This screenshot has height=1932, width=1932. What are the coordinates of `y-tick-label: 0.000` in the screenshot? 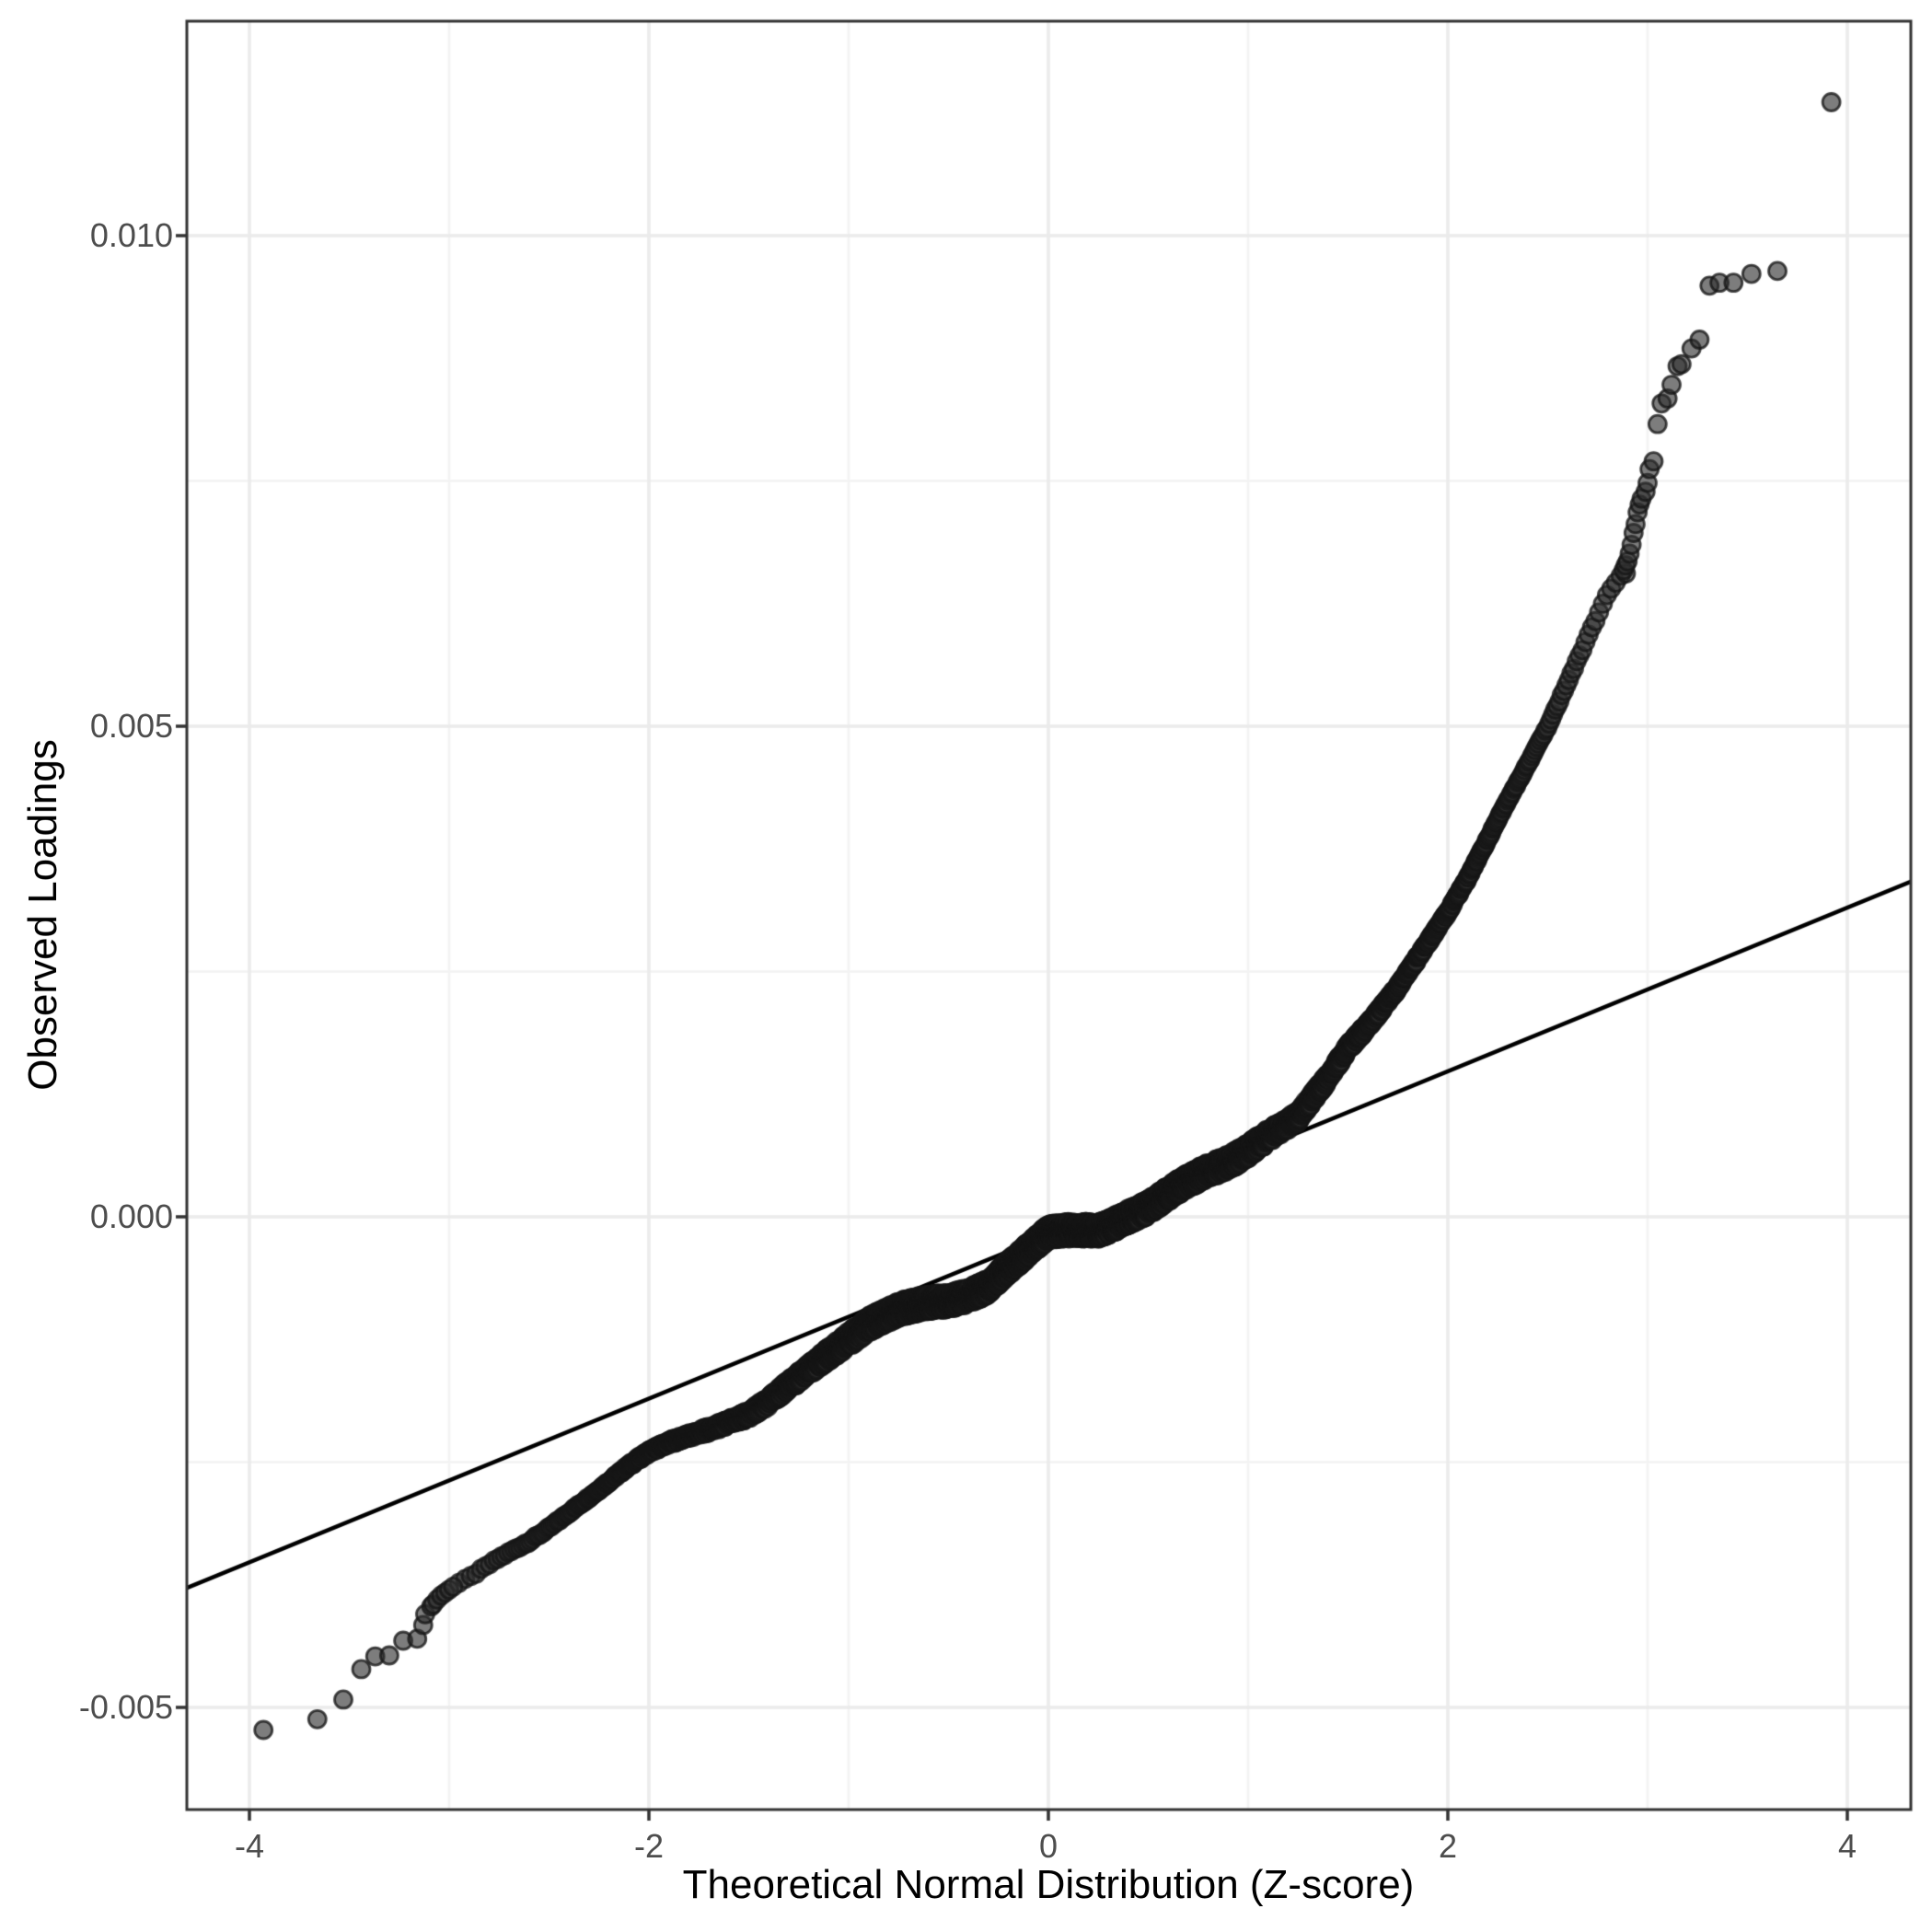 It's located at (131, 1216).